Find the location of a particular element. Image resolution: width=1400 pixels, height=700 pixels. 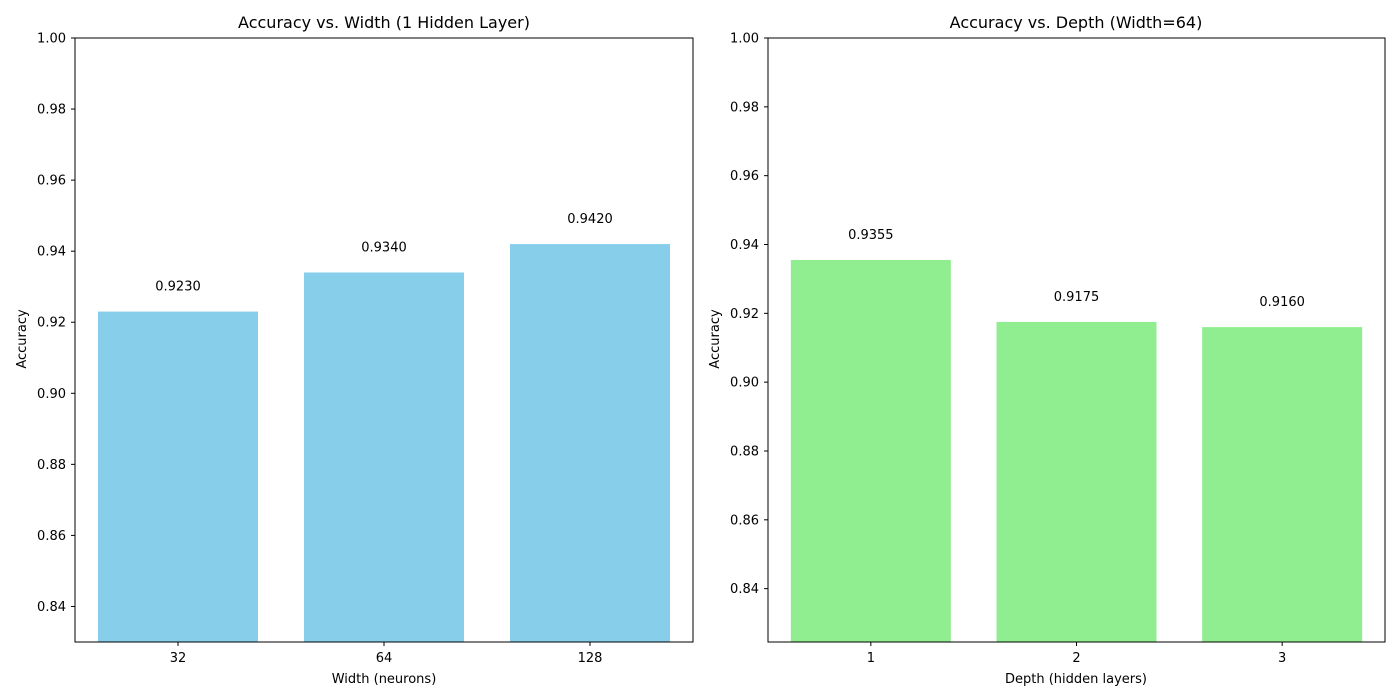

depth-chart-y-axis-label: Accuracy is located at coordinates (715, 339).